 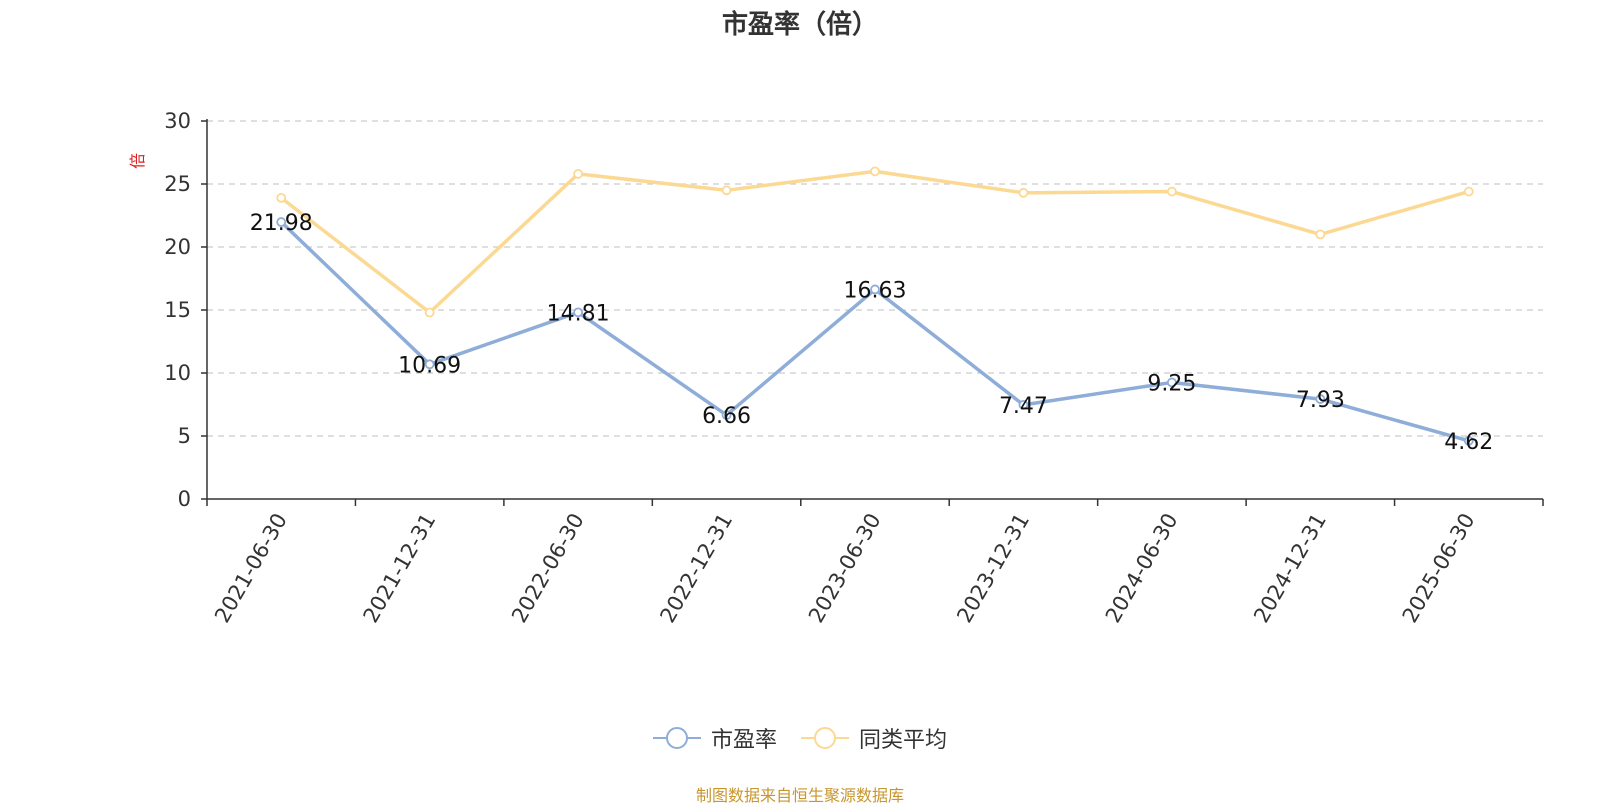 What do you see at coordinates (676, 738) in the screenshot?
I see `legend-swatch-pe` at bounding box center [676, 738].